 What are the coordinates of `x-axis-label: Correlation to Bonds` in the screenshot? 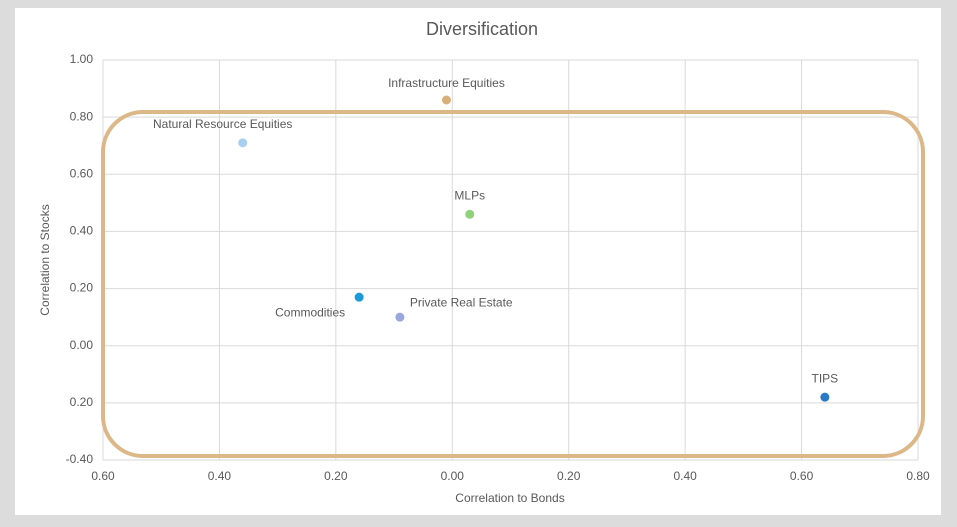 It's located at (509, 498).